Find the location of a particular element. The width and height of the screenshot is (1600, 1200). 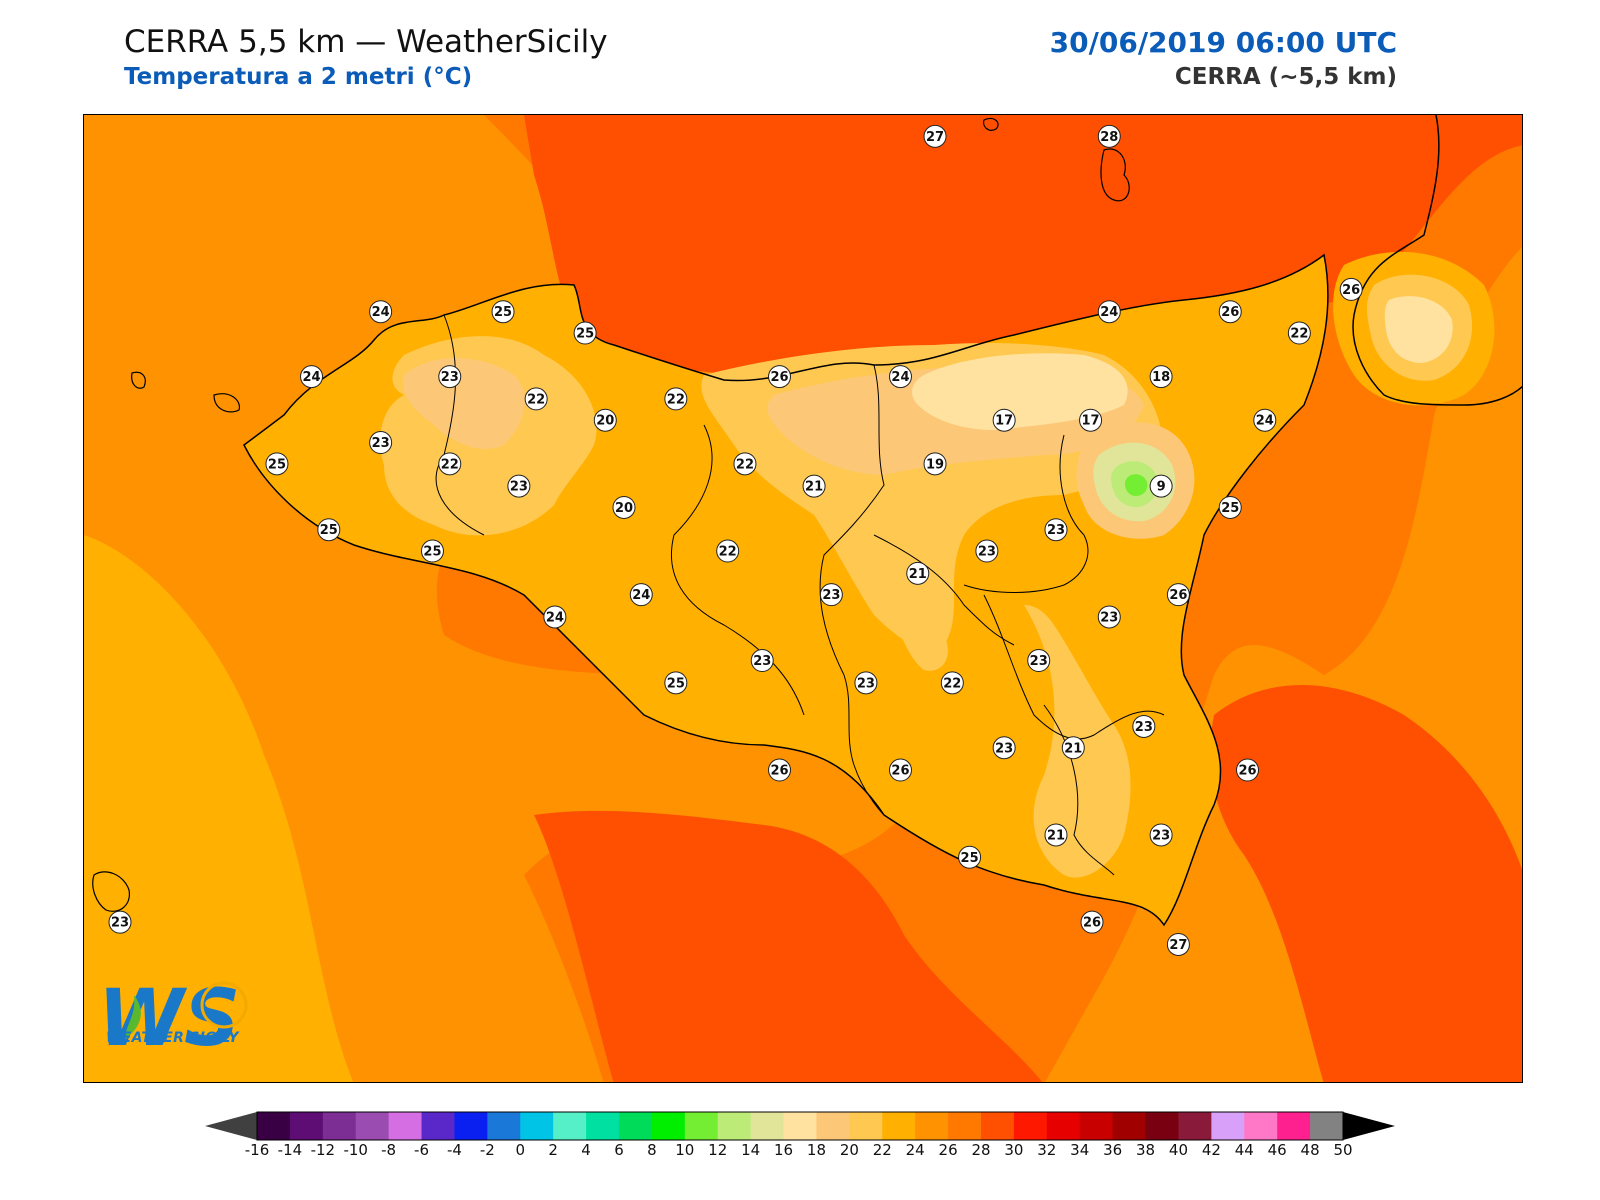

colorbar-tick-label: 28 is located at coordinates (981, 1150).